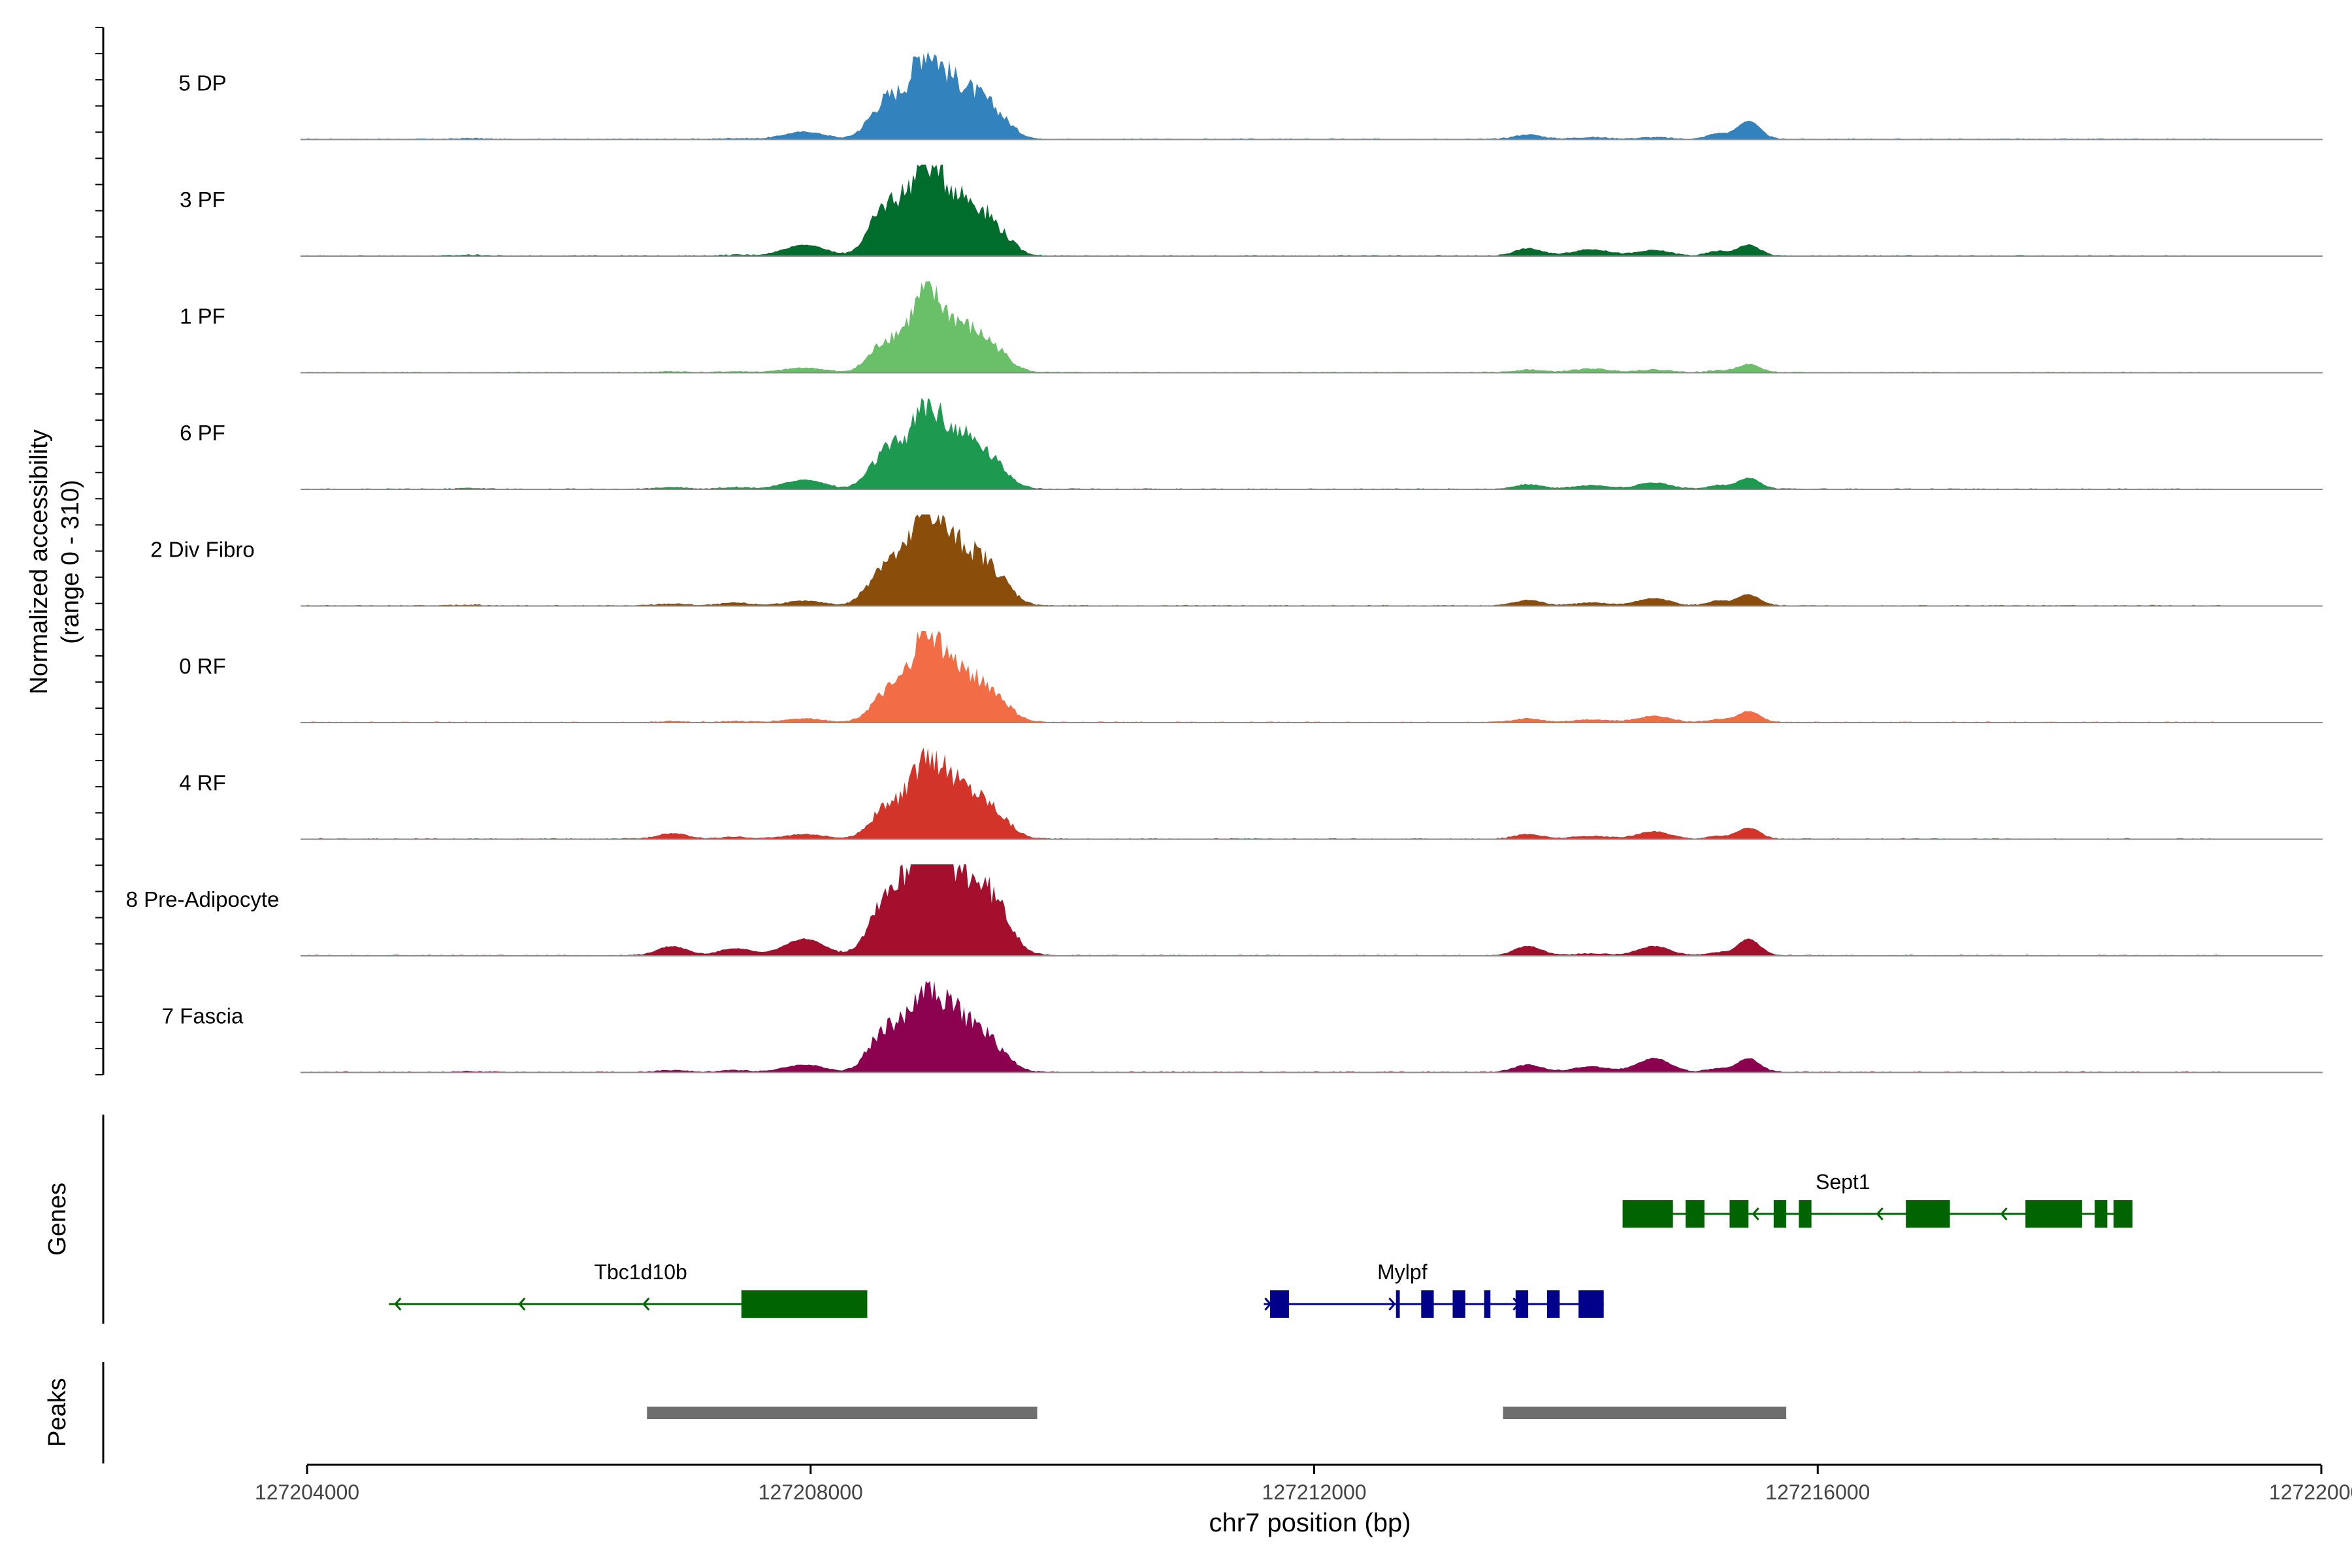  Describe the element at coordinates (70, 562) in the screenshot. I see `y-axis-subtitle: (range 0 - 310)` at that location.